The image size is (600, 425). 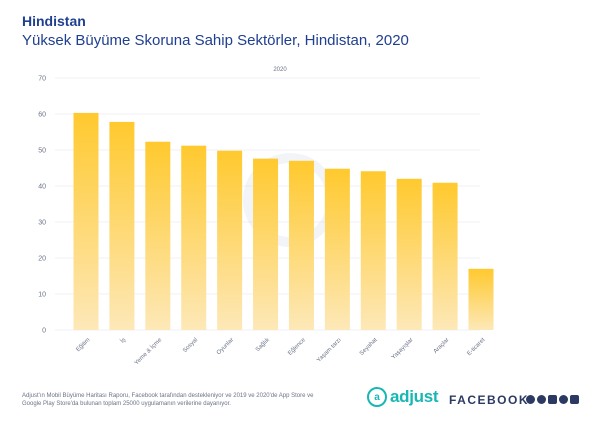 I want to click on y-tick-label: 70, so click(x=42, y=79).